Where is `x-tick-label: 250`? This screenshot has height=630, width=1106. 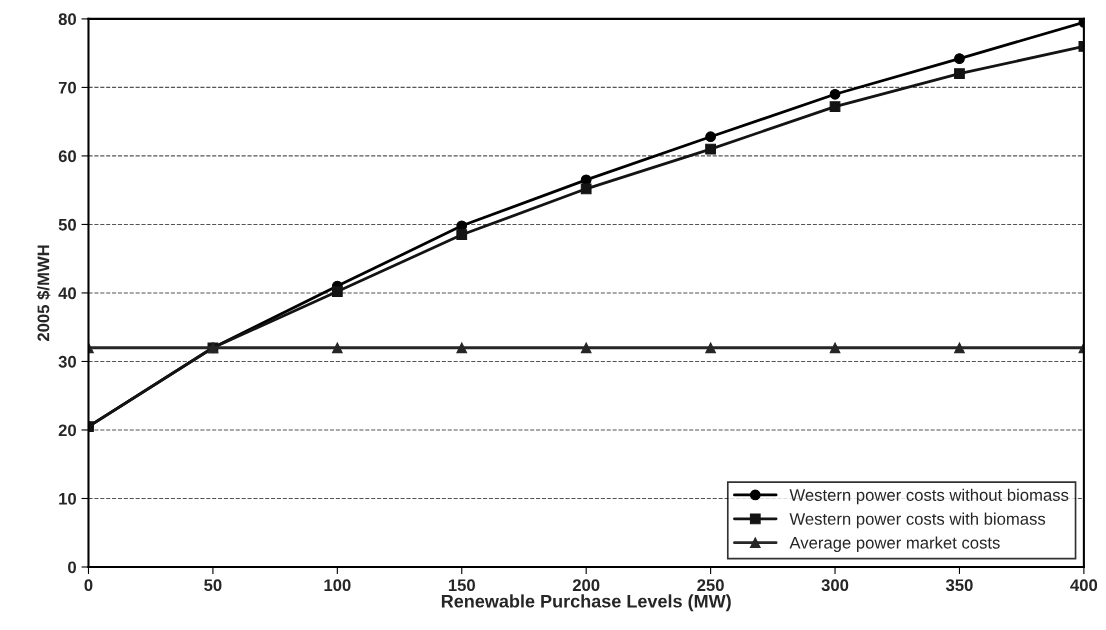 x-tick-label: 250 is located at coordinates (710, 585).